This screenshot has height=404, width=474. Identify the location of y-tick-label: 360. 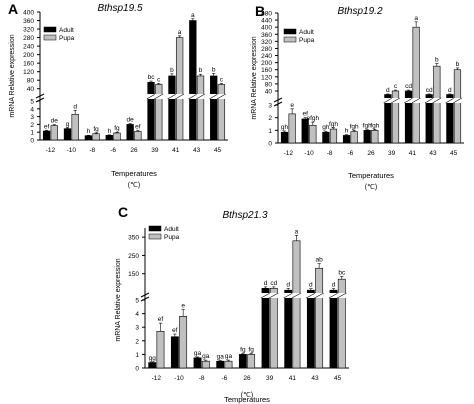
(266, 35).